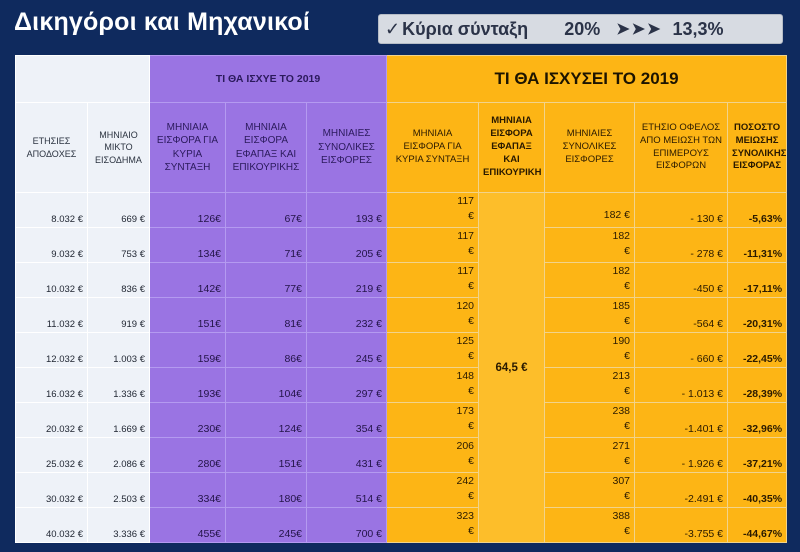 This screenshot has width=800, height=552. What do you see at coordinates (118, 525) in the screenshot?
I see `cell-monthly-gross: 3.336 €` at bounding box center [118, 525].